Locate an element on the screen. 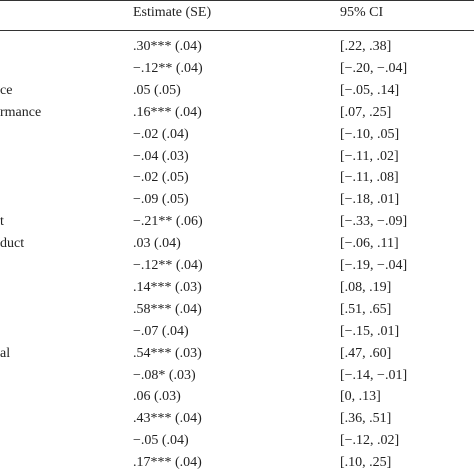 This screenshot has width=474, height=474. ci-cell: [.47, .60] is located at coordinates (366, 353).